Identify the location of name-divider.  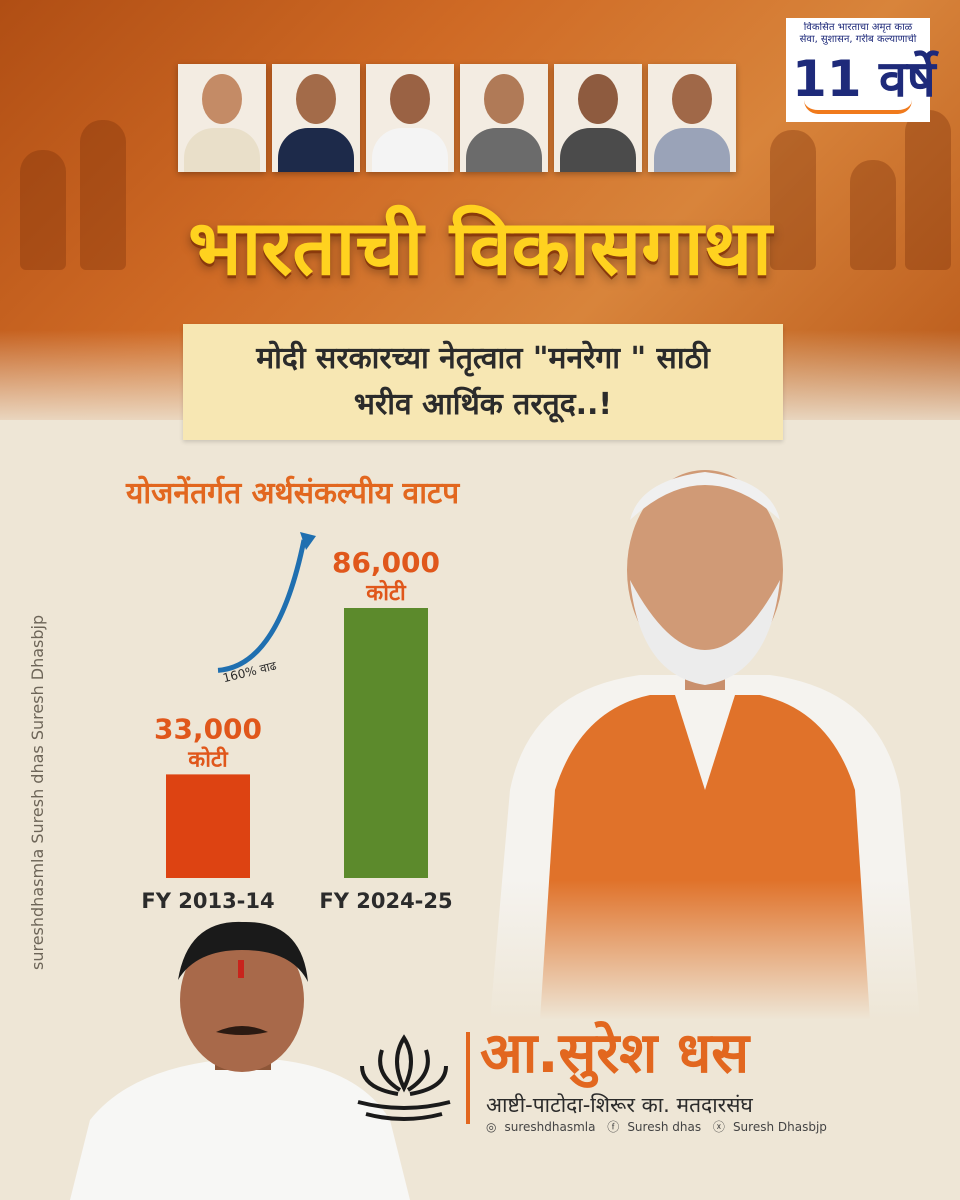
(468, 1078).